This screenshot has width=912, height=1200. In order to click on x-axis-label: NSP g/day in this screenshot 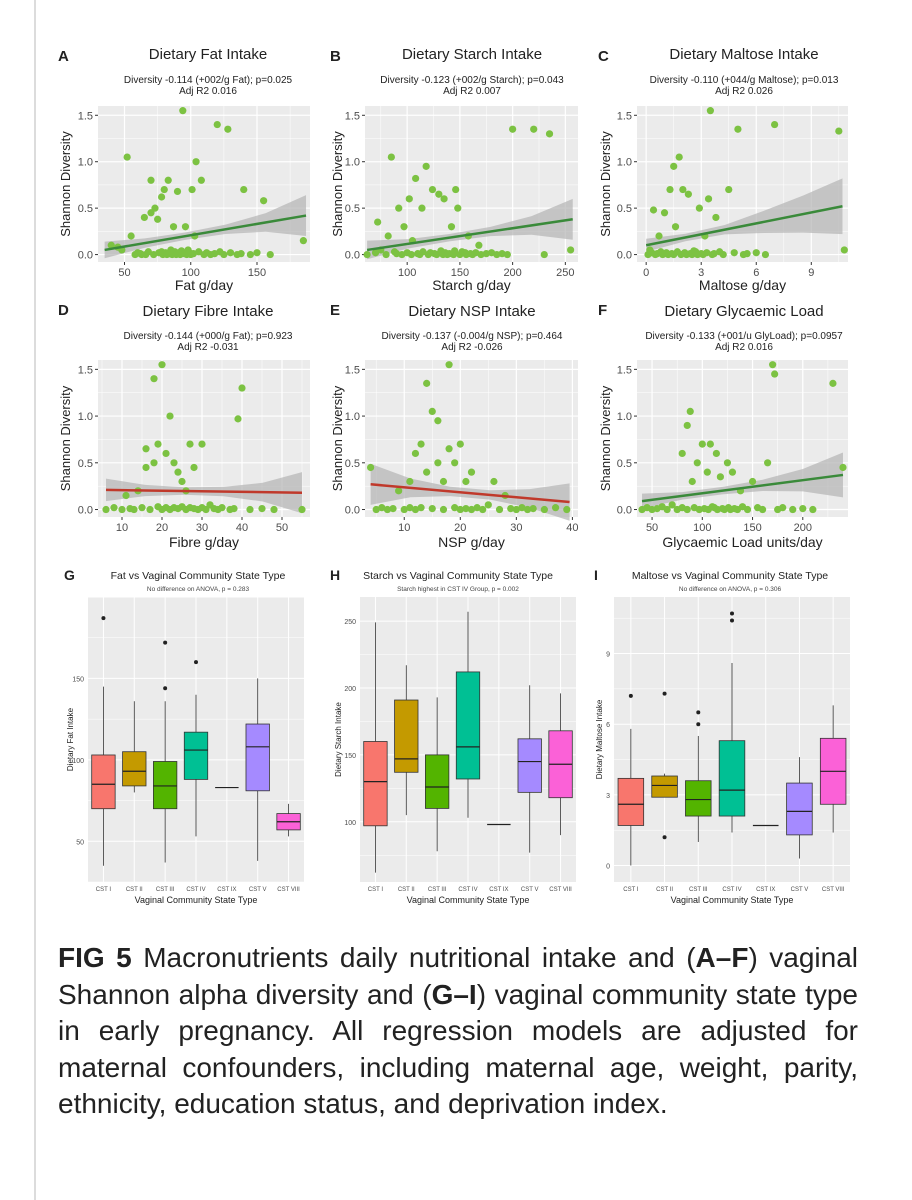, I will do `click(471, 542)`.